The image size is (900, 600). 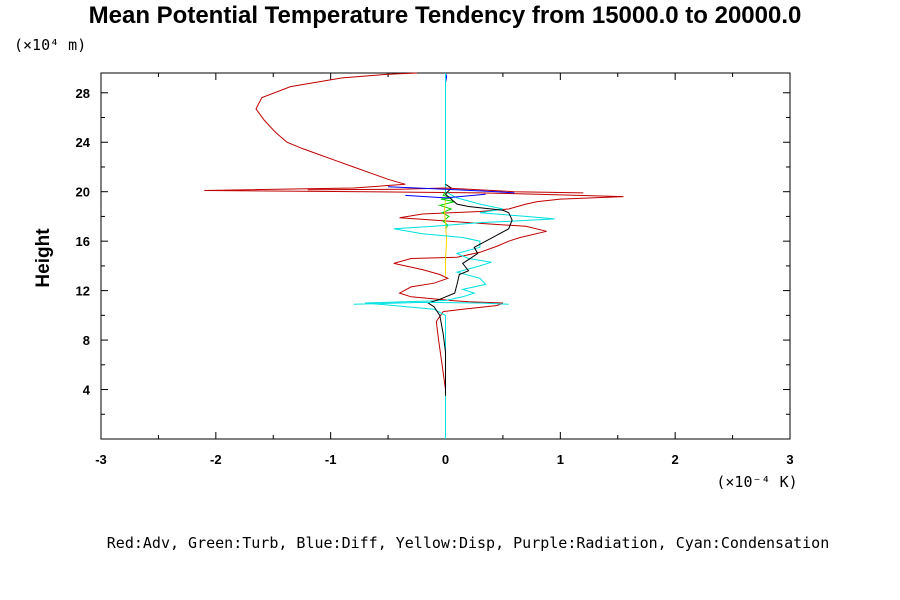 What do you see at coordinates (86, 340) in the screenshot?
I see `y-tick-label: 8` at bounding box center [86, 340].